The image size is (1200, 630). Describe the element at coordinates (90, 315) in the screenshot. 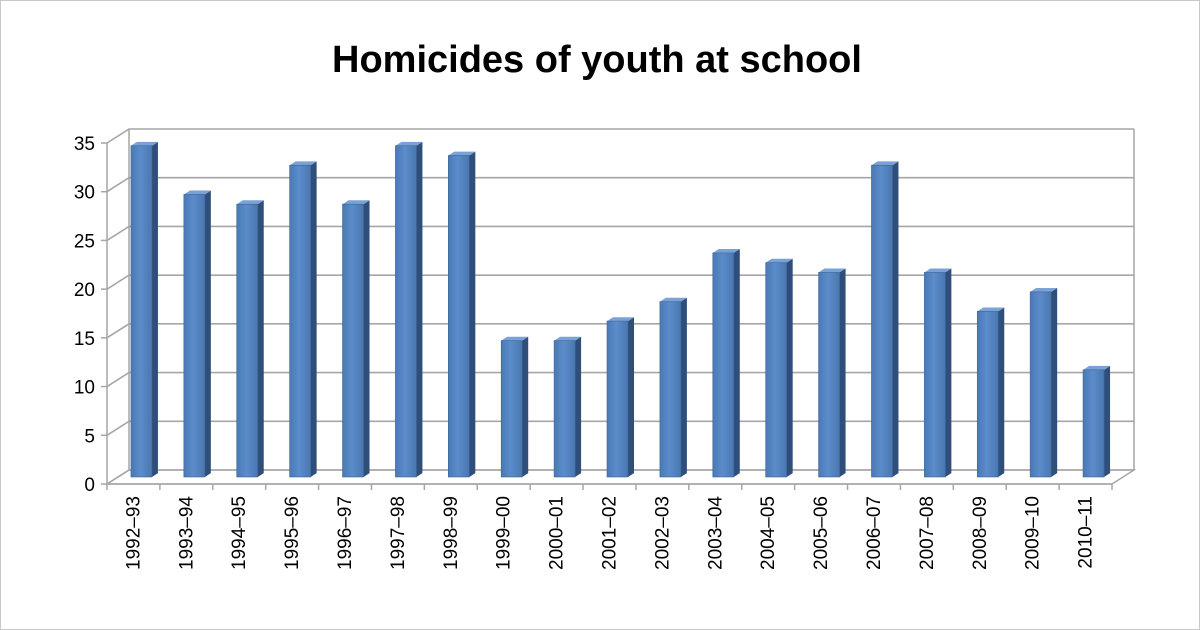

I see `y-axis: 0 5 10 15 20 25 30 35` at that location.